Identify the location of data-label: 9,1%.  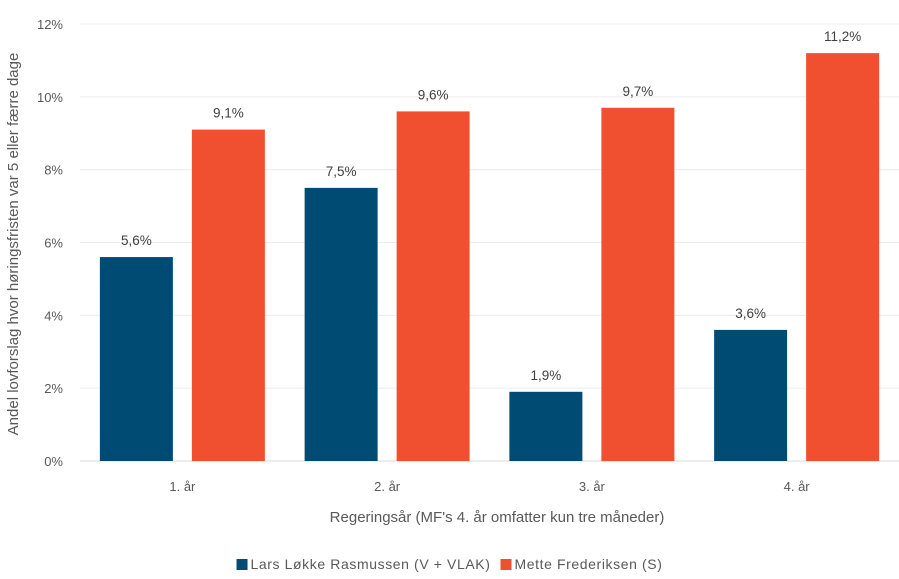
(228, 113).